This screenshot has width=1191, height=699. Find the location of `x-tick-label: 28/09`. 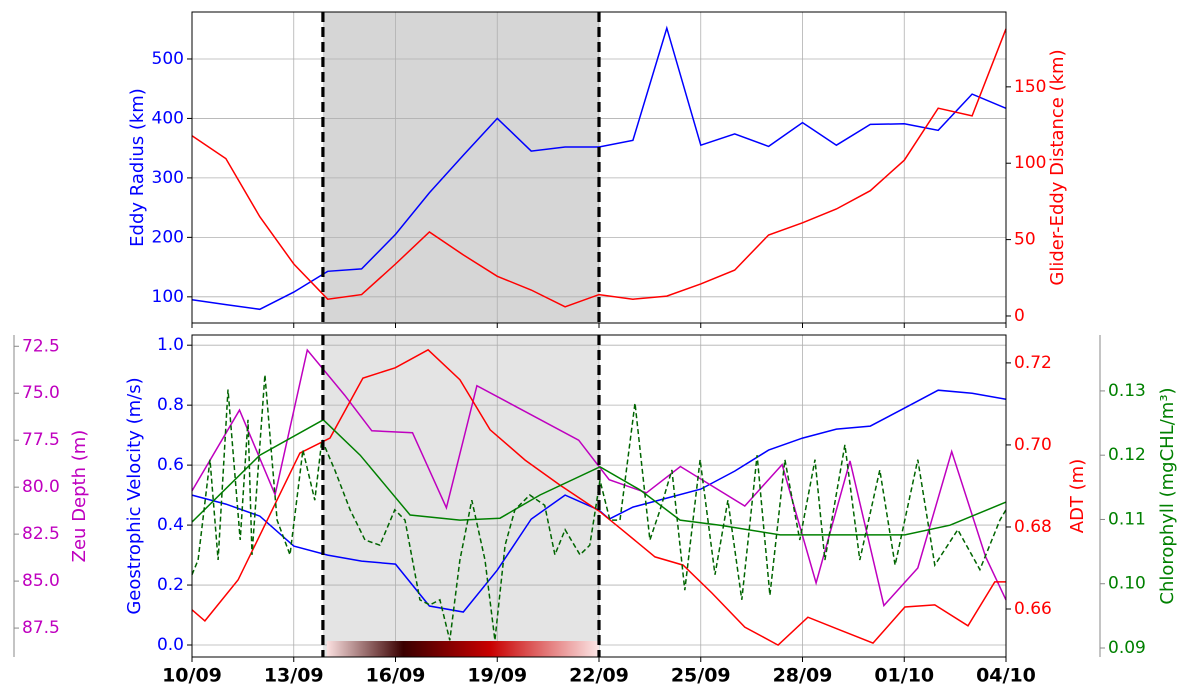

x-tick-label: 28/09 is located at coordinates (803, 676).